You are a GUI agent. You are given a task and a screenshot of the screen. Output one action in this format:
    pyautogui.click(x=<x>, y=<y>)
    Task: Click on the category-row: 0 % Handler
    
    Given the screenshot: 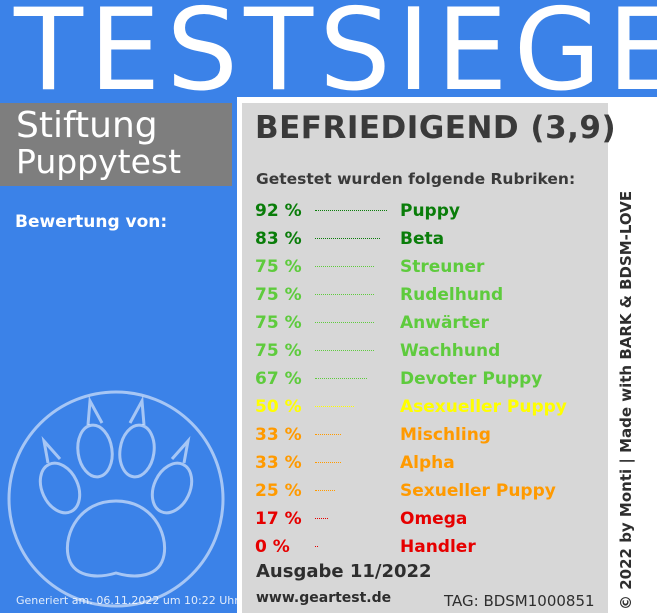 What is the action you would take?
    pyautogui.click(x=328, y=550)
    